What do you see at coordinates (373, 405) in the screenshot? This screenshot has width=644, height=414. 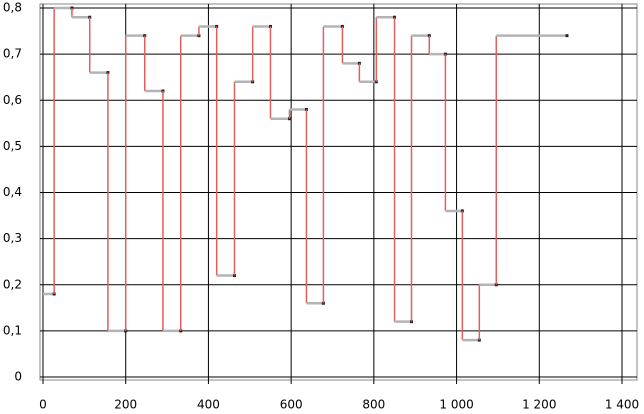 I see `x-tick-label: 800` at bounding box center [373, 405].